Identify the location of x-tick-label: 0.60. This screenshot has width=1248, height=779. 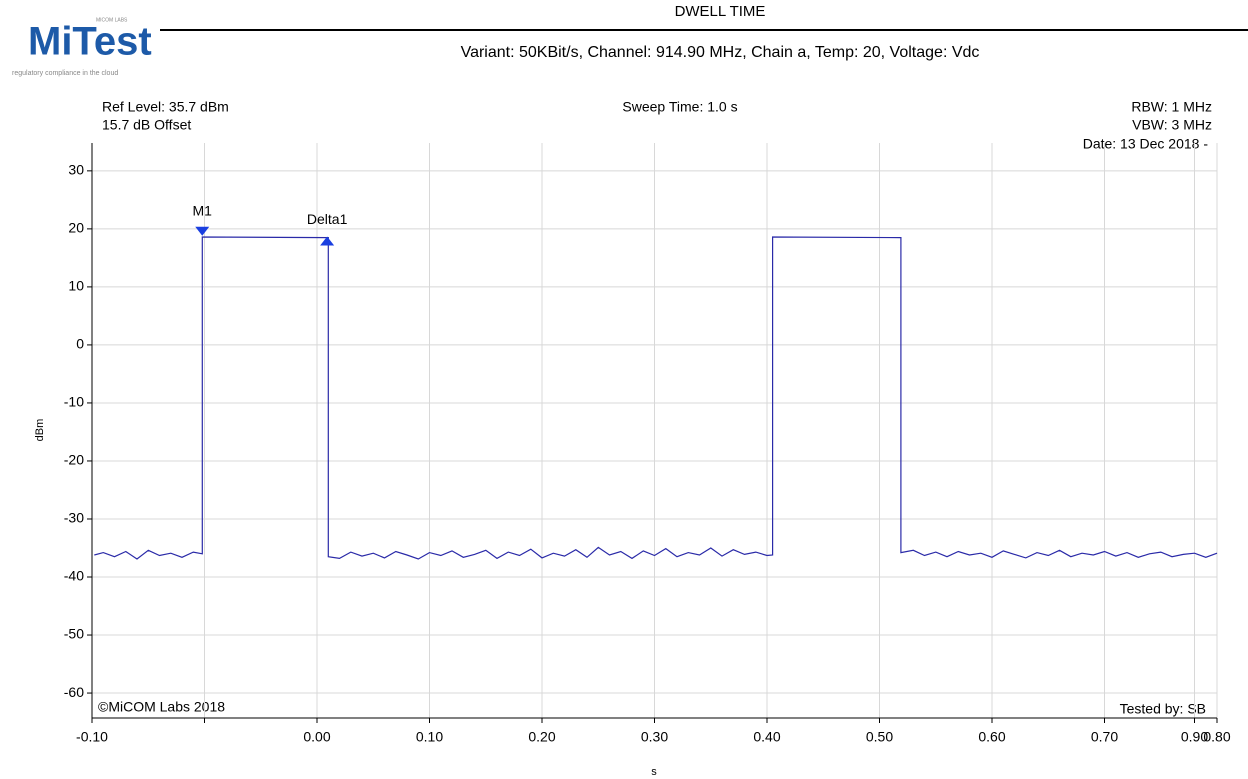
(991, 737).